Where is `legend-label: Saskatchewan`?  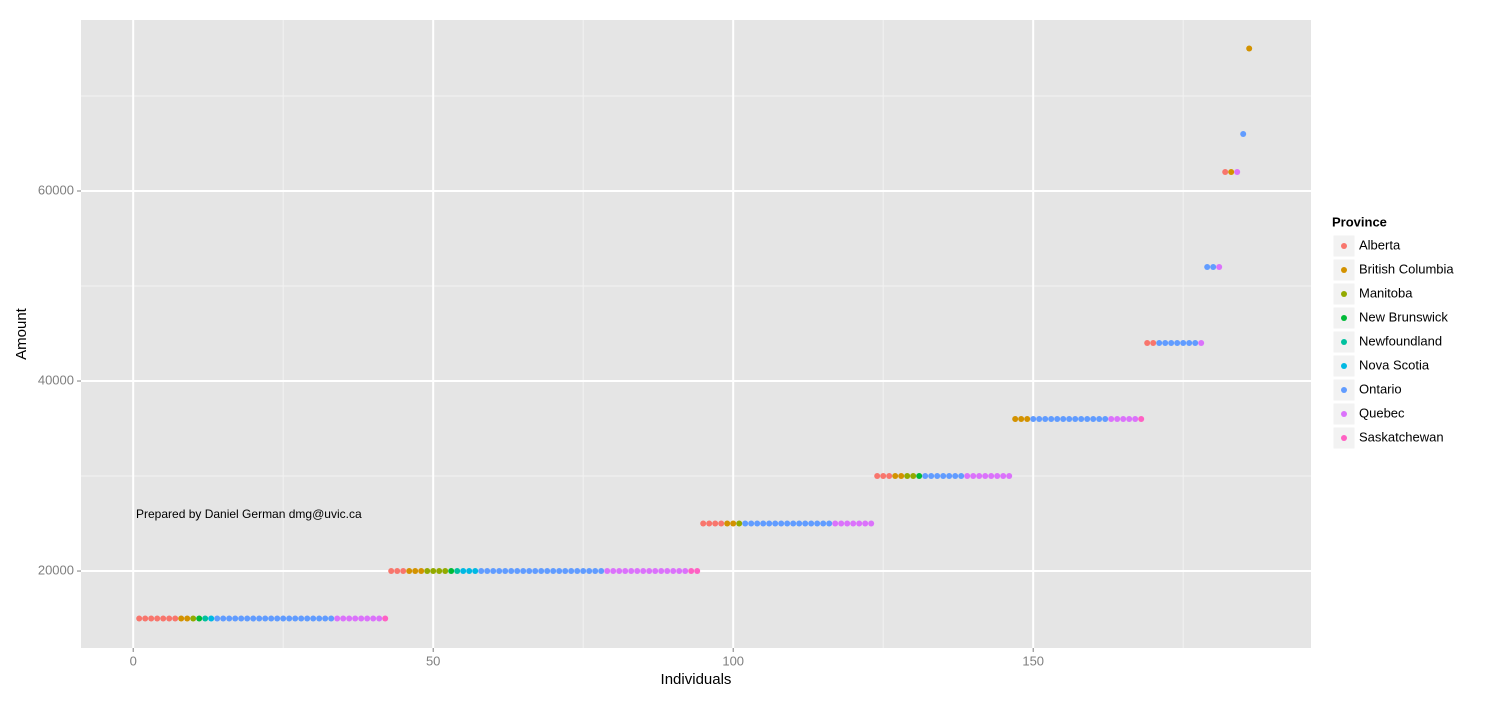 legend-label: Saskatchewan is located at coordinates (1401, 436).